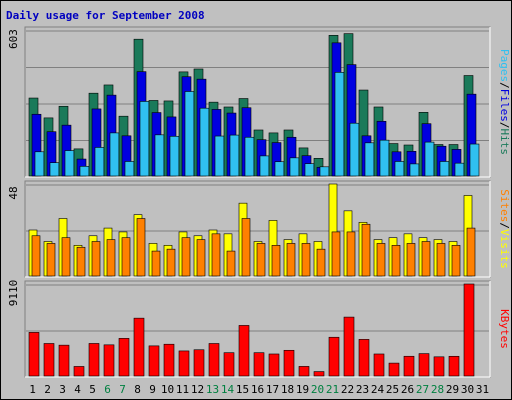 This screenshot has height=400, width=512. What do you see at coordinates (242, 389) in the screenshot?
I see `x-tick-label-15: 15` at bounding box center [242, 389].